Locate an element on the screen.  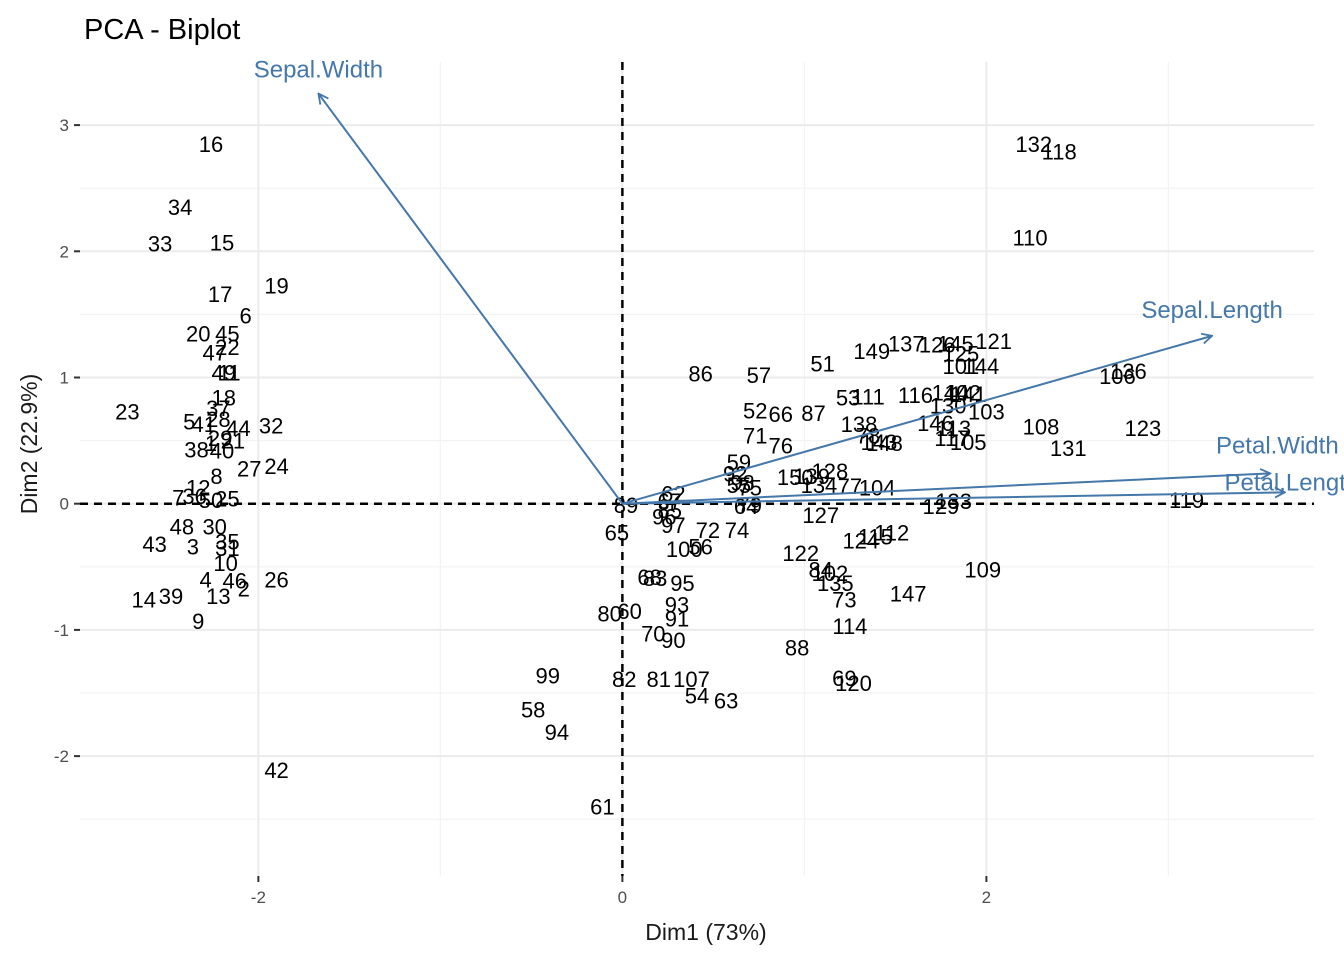
point-label: 131 is located at coordinates (1068, 448).